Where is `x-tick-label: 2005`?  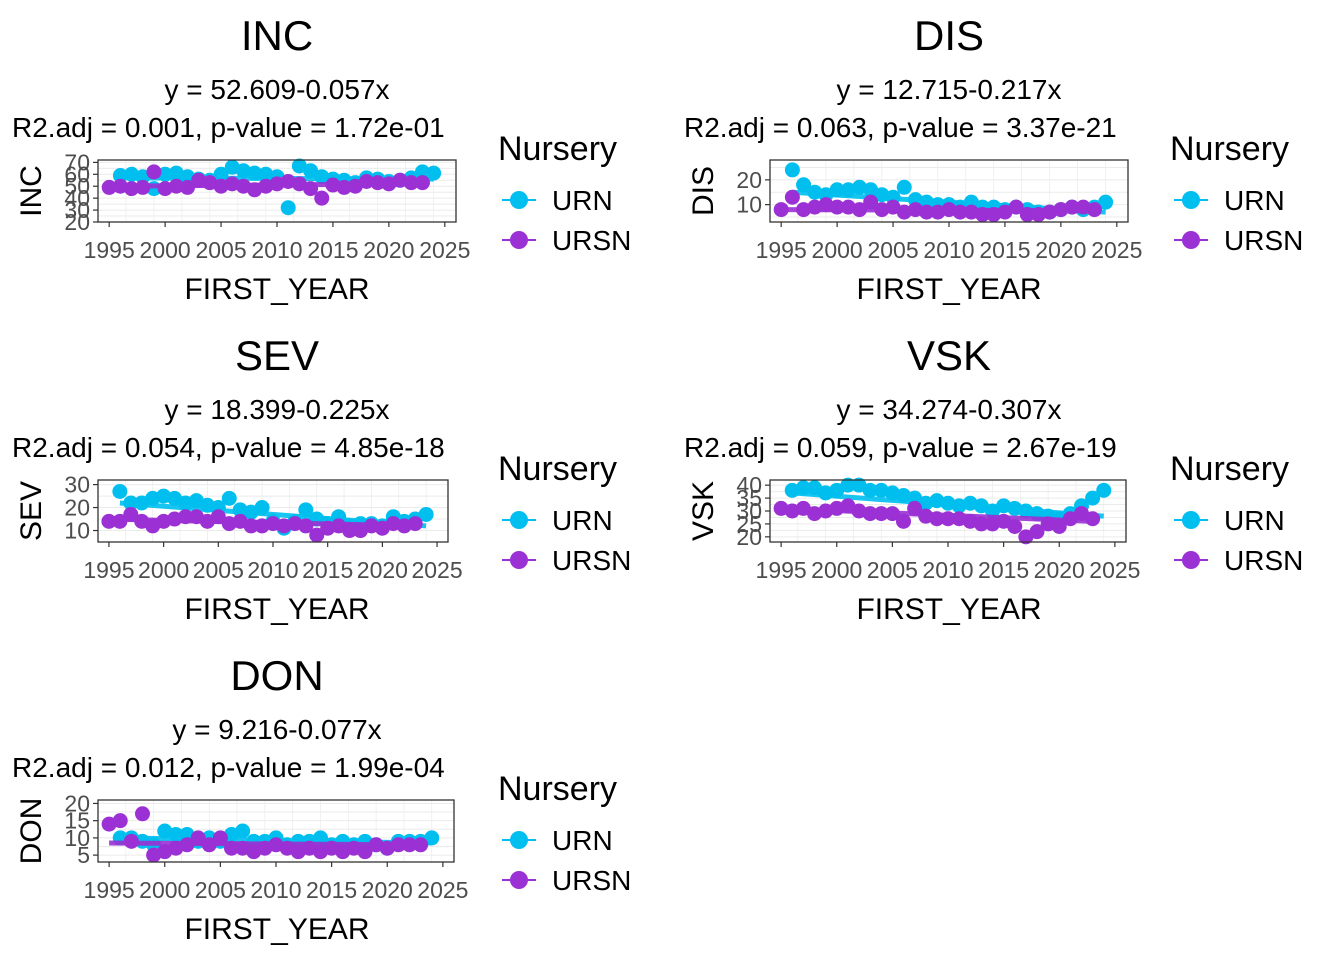 x-tick-label: 2005 is located at coordinates (892, 250).